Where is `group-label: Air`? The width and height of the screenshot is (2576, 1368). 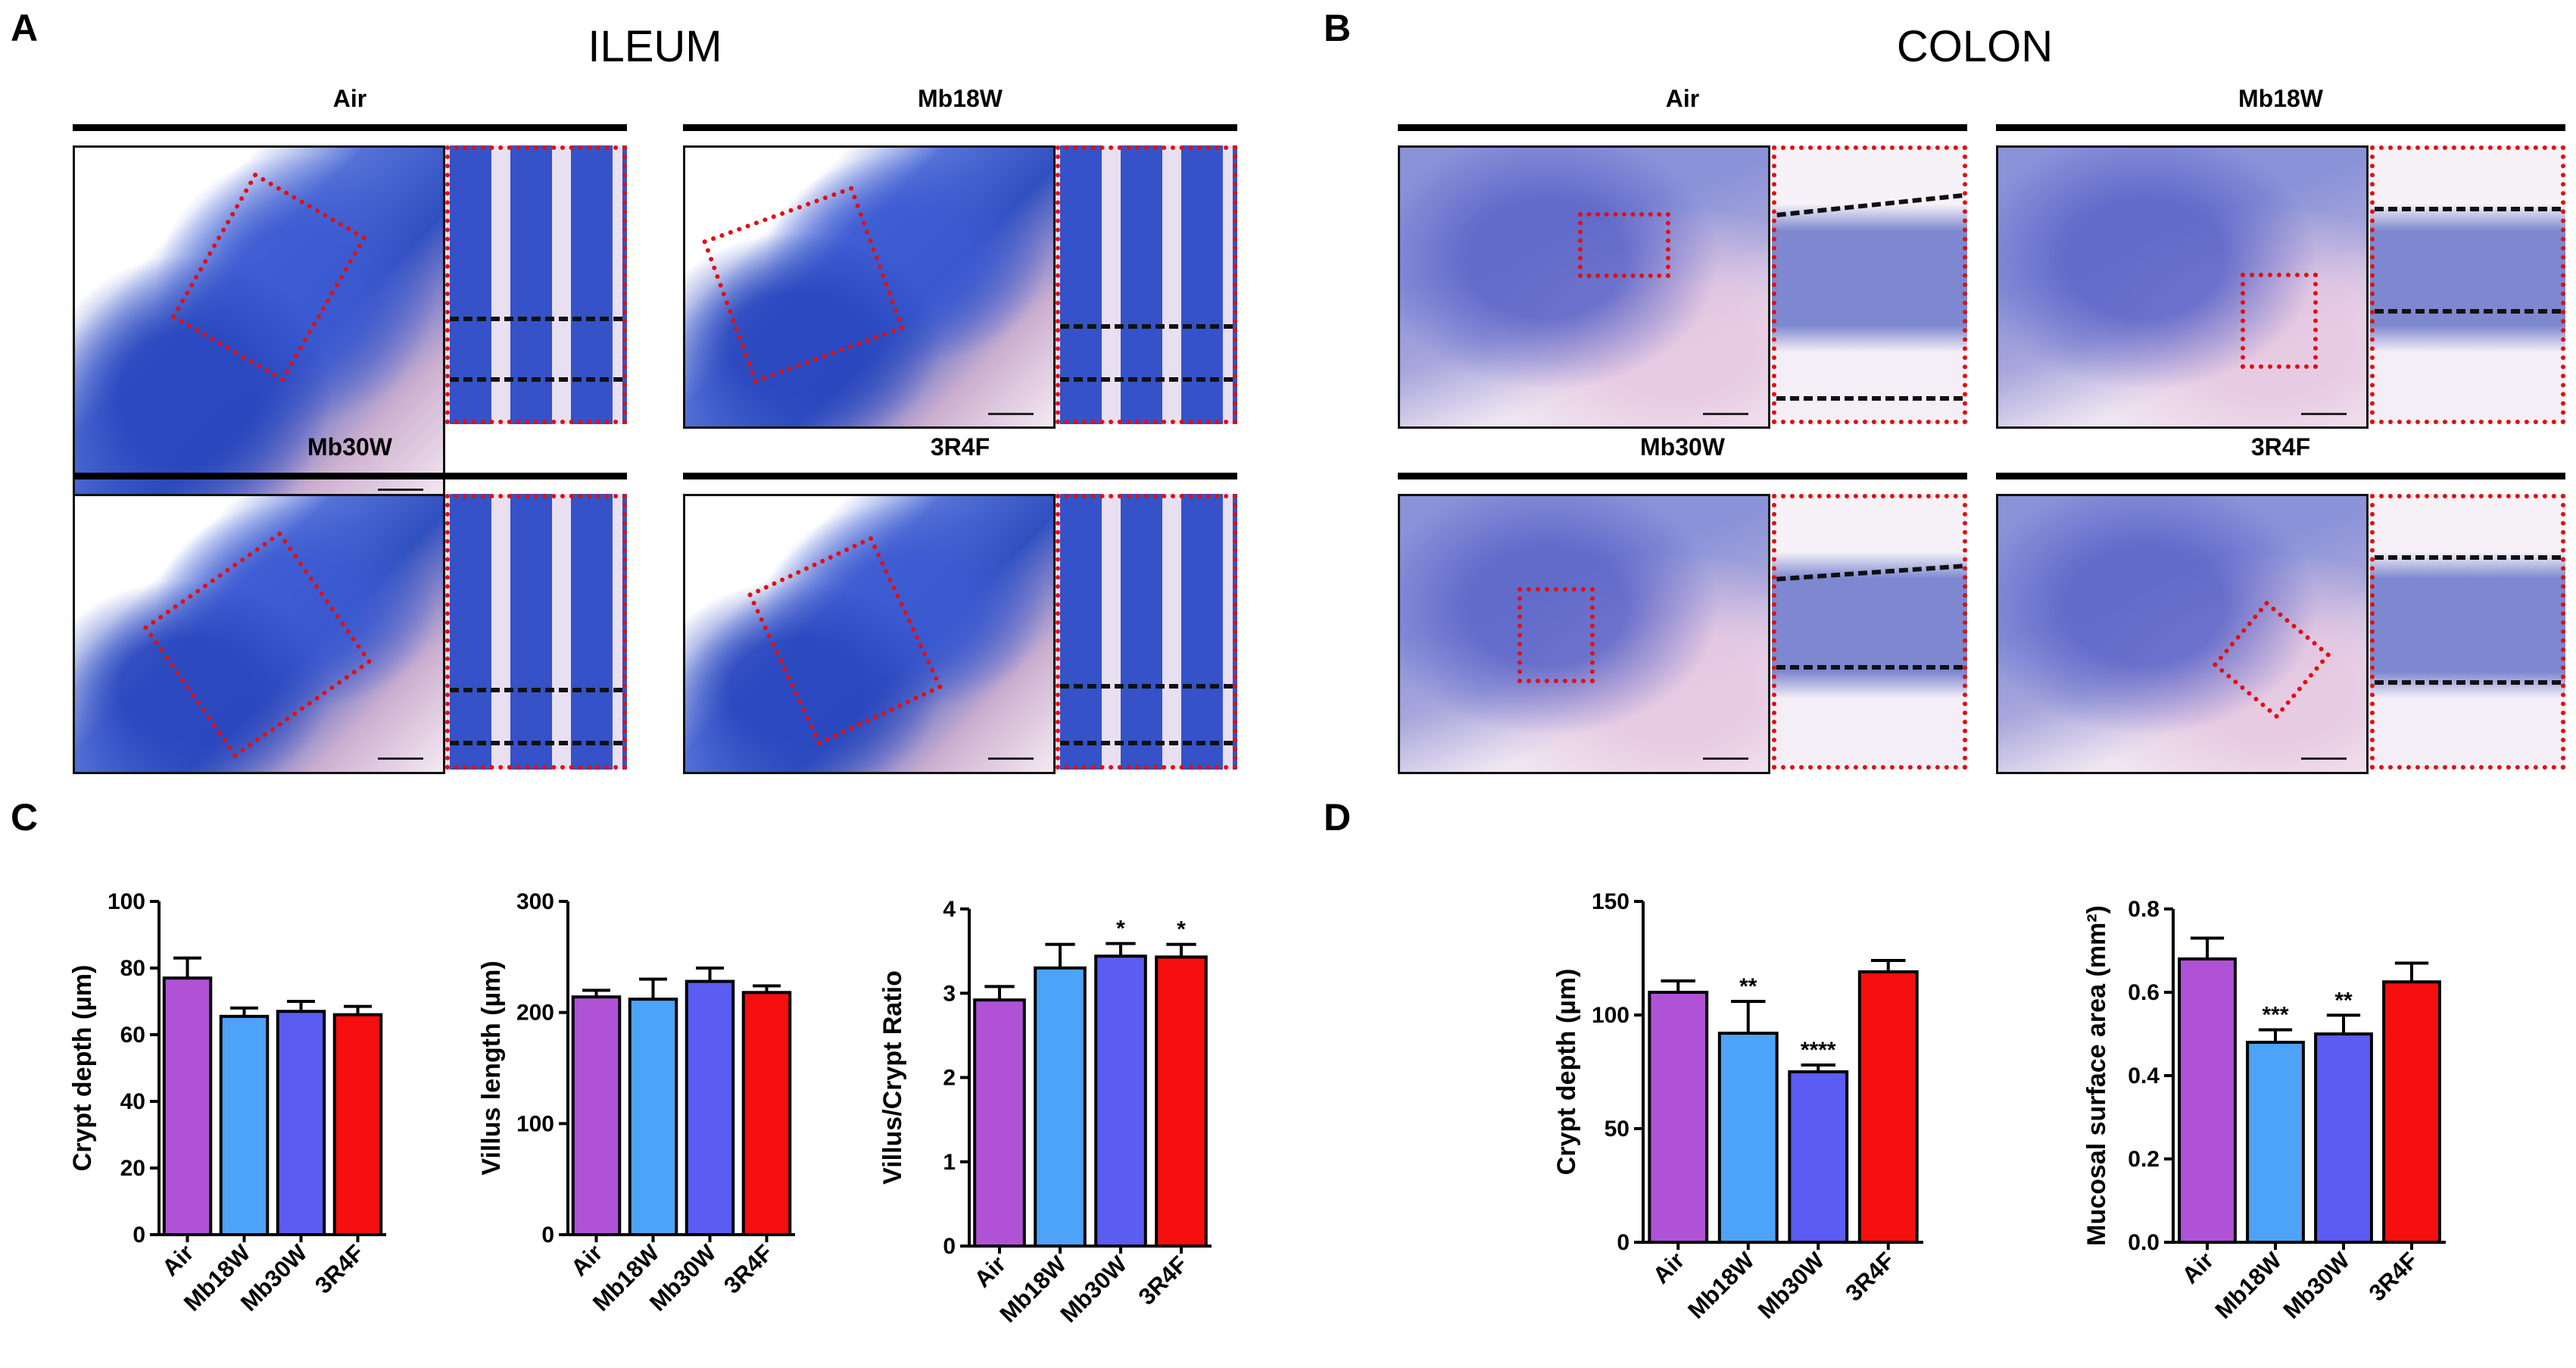
group-label: Air is located at coordinates (1682, 98).